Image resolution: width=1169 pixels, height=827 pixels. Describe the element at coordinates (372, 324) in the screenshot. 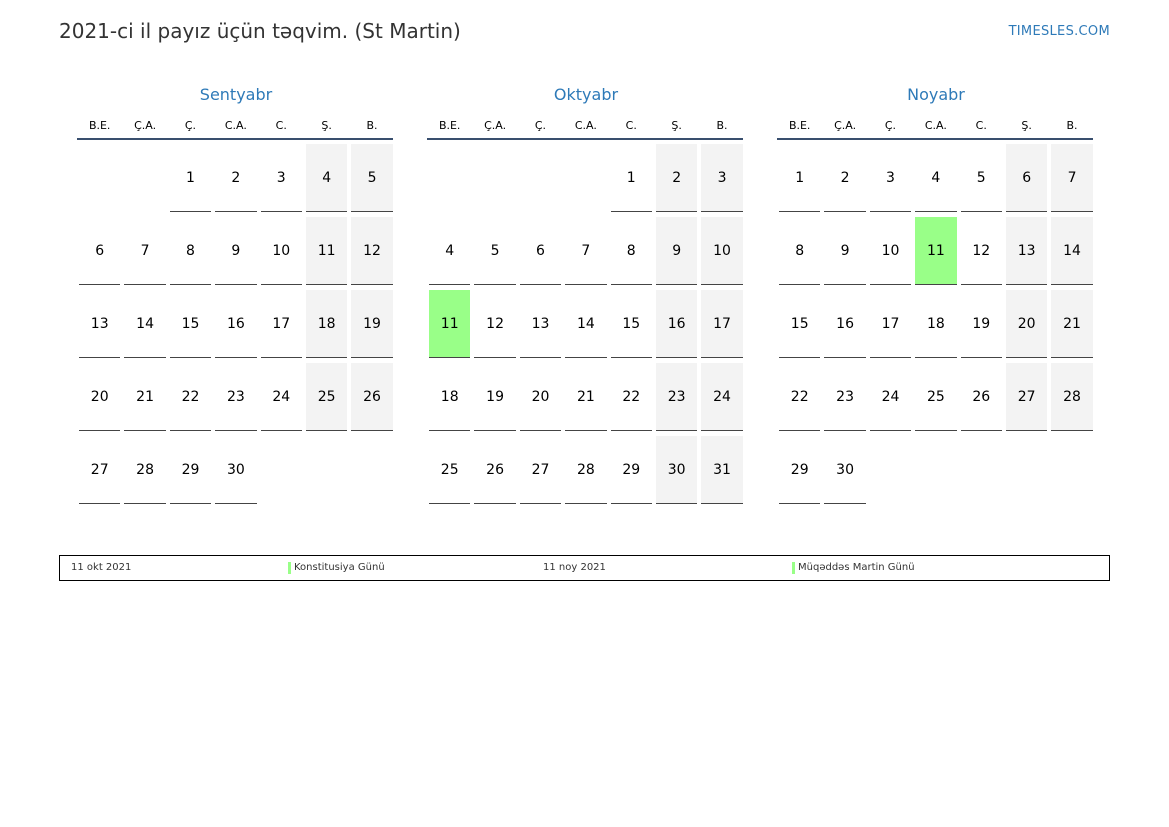

I see `day-cell: 19` at that location.